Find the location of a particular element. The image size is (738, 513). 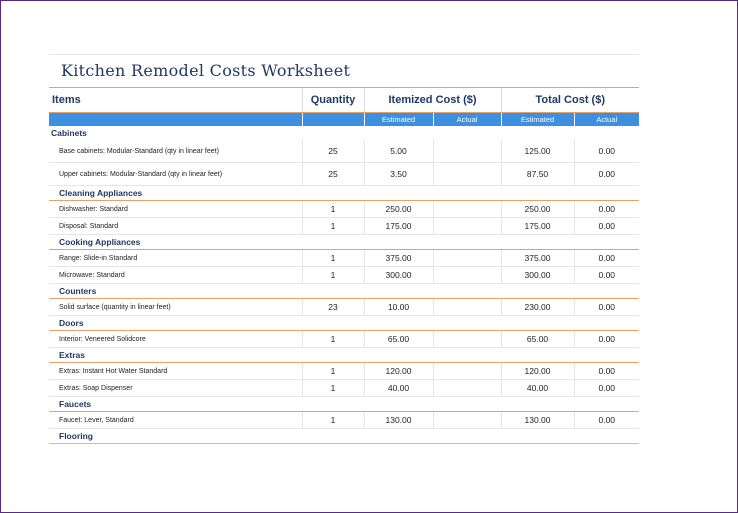

category-label: Doors is located at coordinates (344, 323).